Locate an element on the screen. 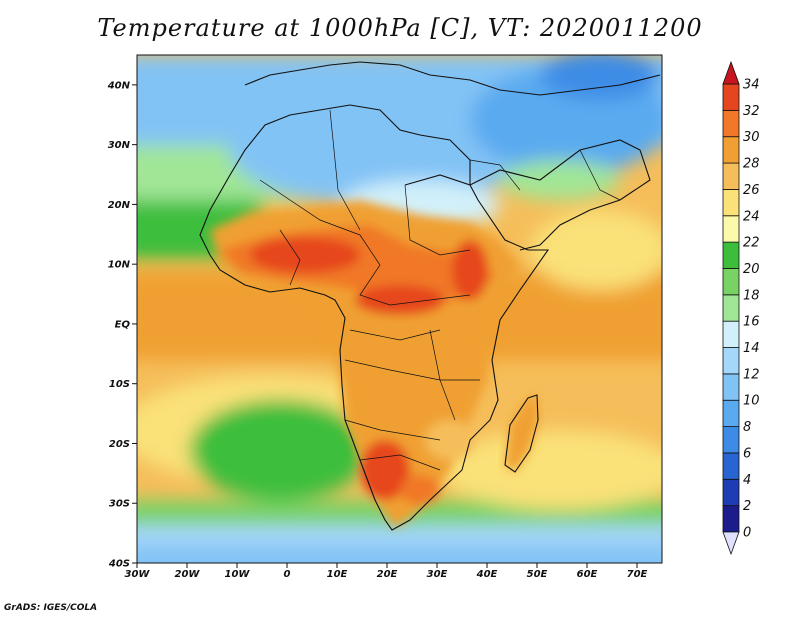  colorbar-below-triangle is located at coordinates (731, 543).